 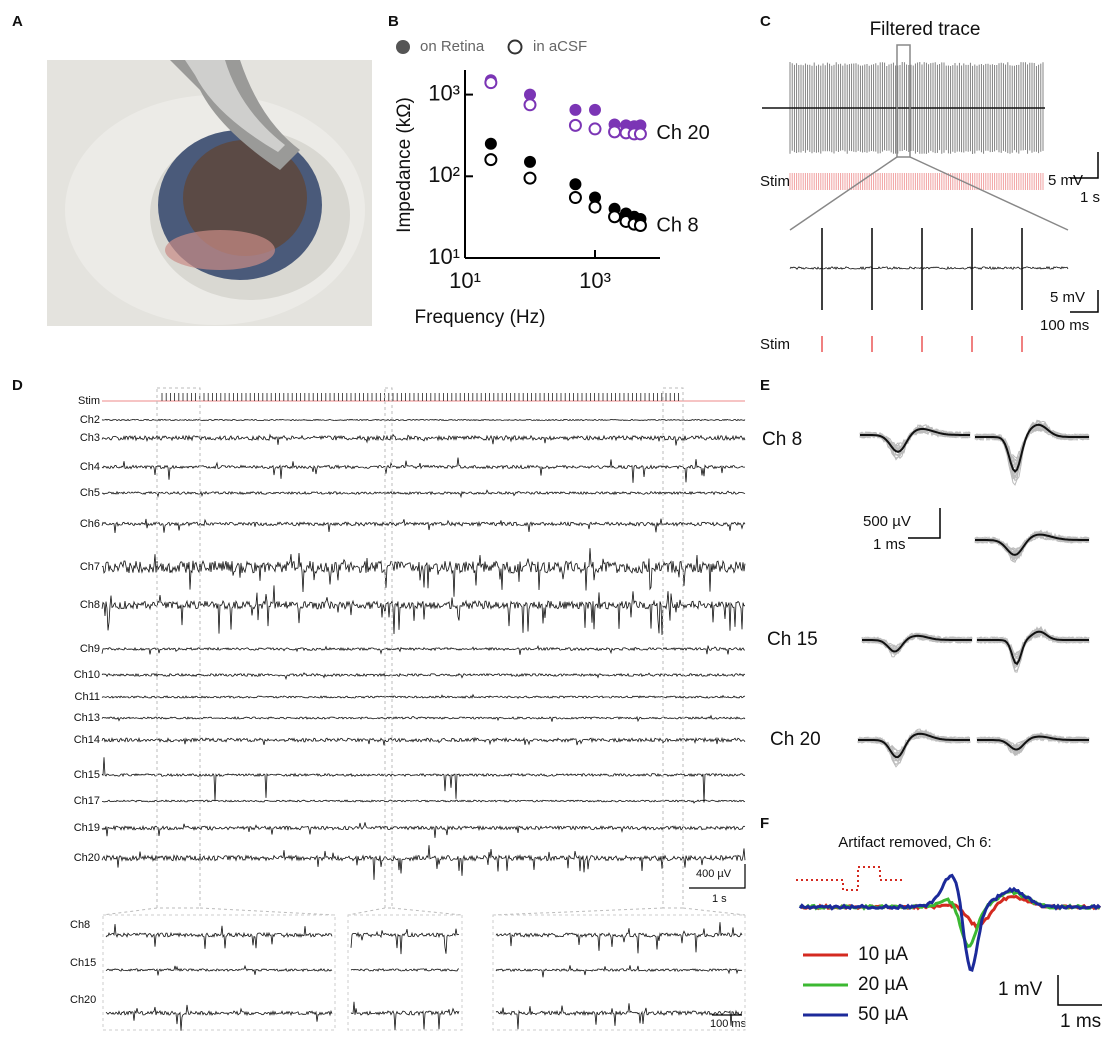 What do you see at coordinates (765, 21) in the screenshot?
I see `panel-label: C` at bounding box center [765, 21].